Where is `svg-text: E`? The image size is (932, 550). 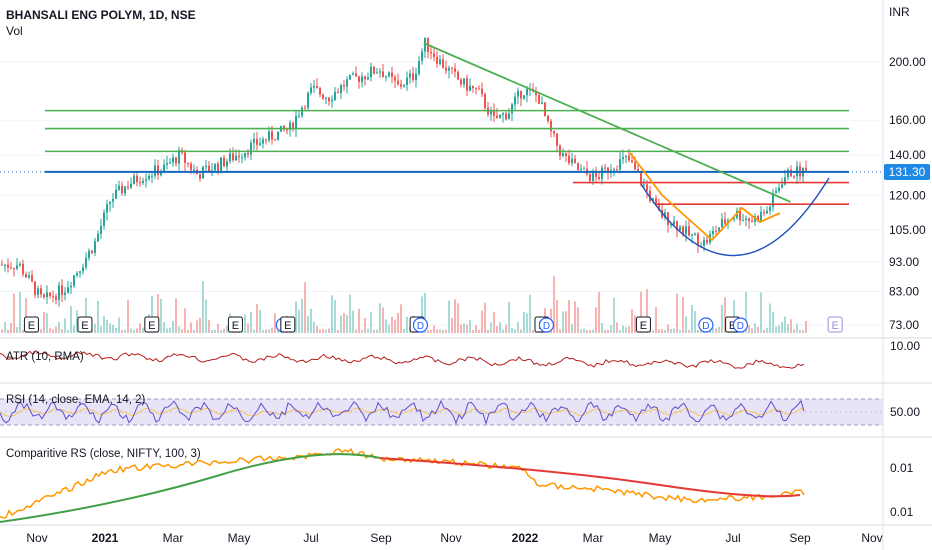 svg-text: E is located at coordinates (151, 326).